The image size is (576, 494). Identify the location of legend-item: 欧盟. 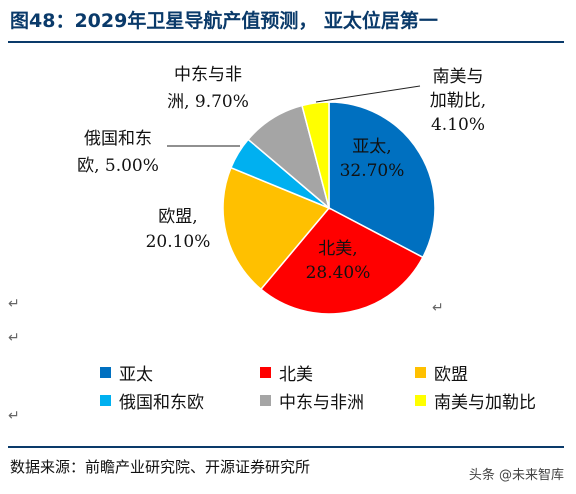
(441, 372).